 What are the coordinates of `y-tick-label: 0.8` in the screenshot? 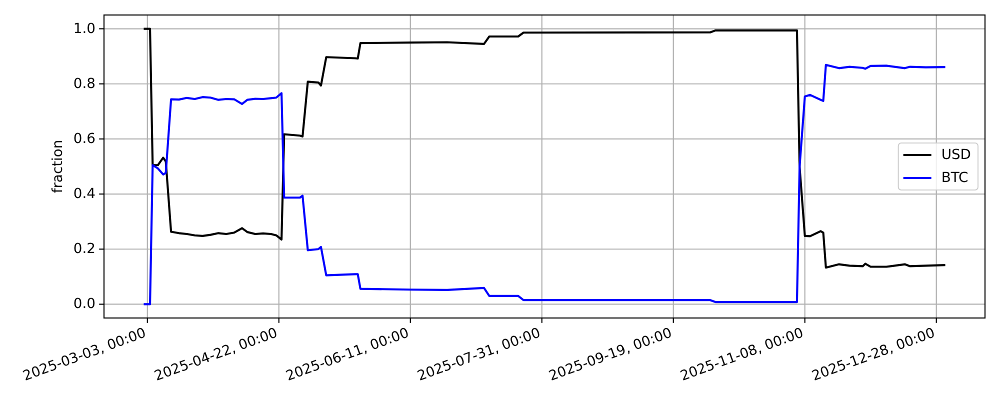 It's located at (84, 84).